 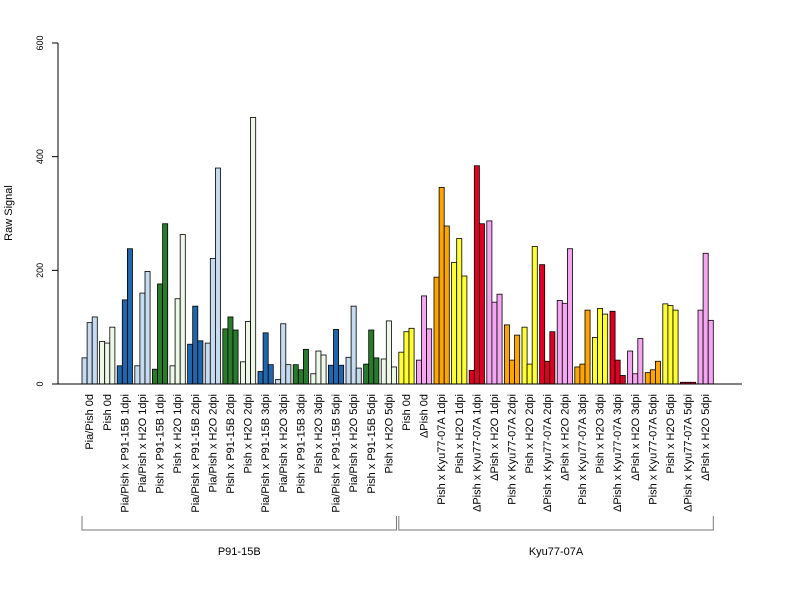 I want to click on x-tick-label: ΔPish x Kyu77-07A 1dpi, so click(x=477, y=453).